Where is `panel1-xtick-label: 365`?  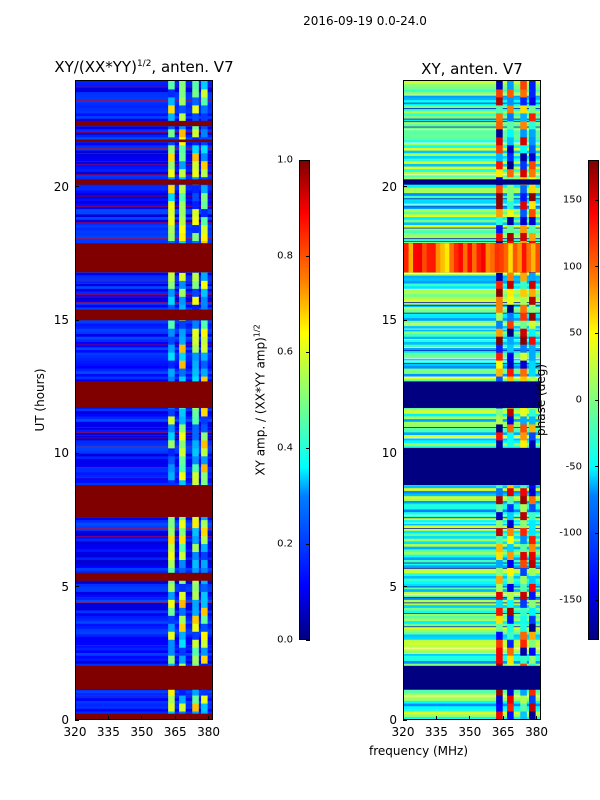 panel1-xtick-label: 365 is located at coordinates (175, 732).